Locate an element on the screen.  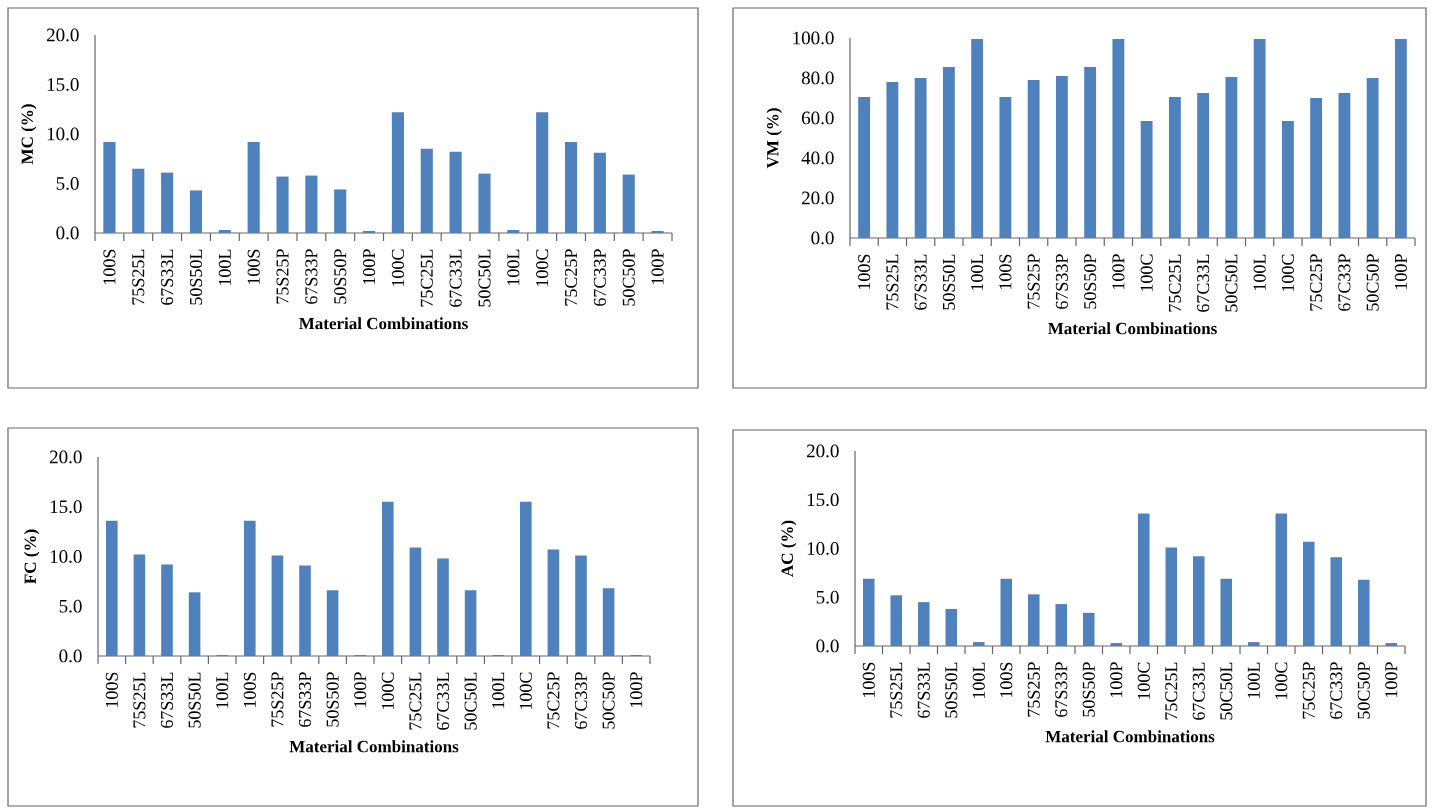
y-tick-label: 5.0 is located at coordinates (70, 606).